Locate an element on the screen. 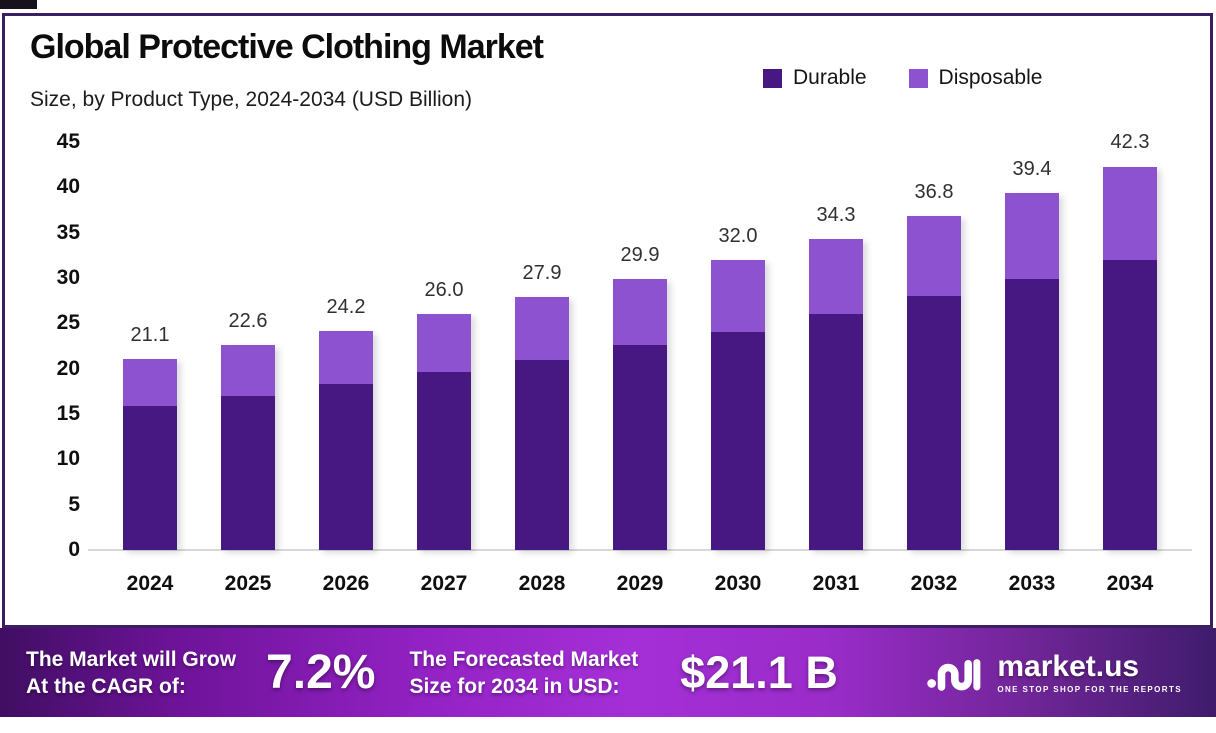  legend-label-durable: Durable is located at coordinates (830, 77).